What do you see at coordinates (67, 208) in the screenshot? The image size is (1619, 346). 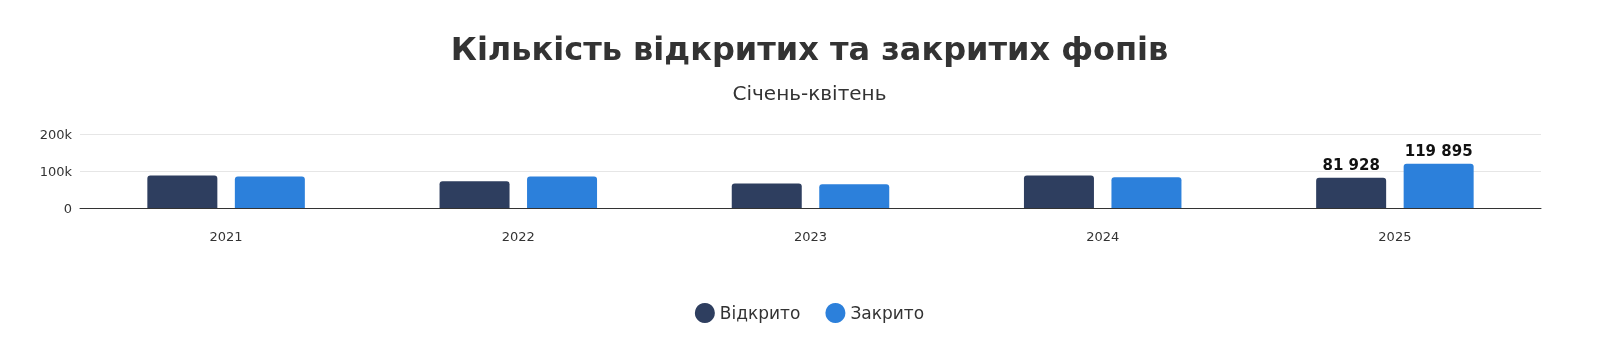 I see `y-tick-label: 0` at bounding box center [67, 208].